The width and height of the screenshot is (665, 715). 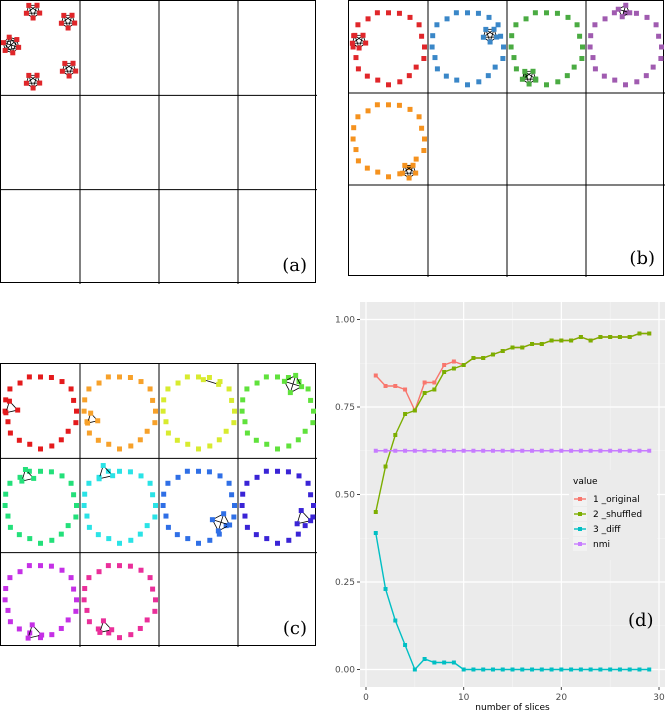 I want to click on legend-title: value, so click(x=585, y=482).